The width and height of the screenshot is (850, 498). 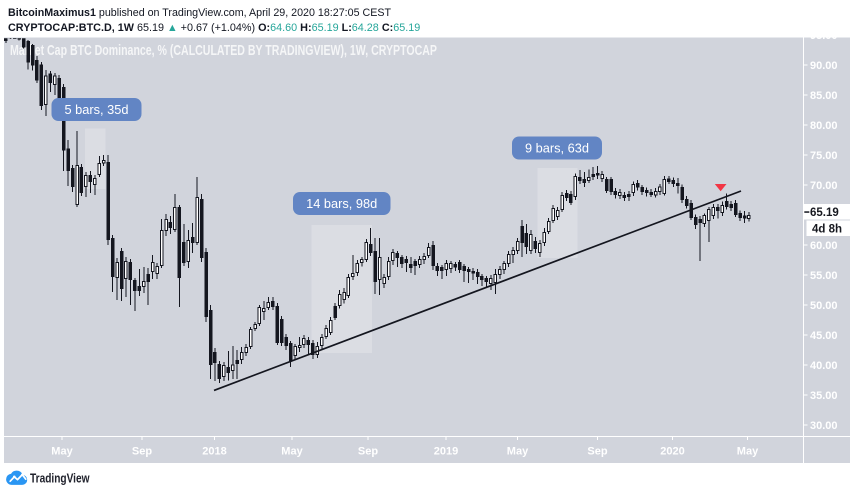 What do you see at coordinates (824, 306) in the screenshot?
I see `svg-text: 50.00` at bounding box center [824, 306].